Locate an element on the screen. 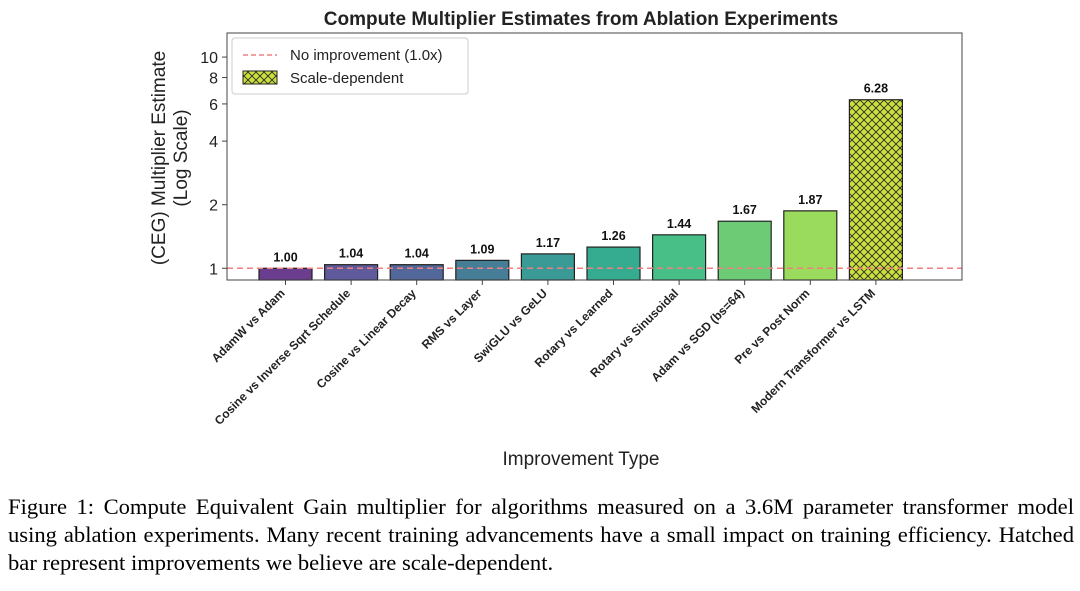  y-axis-label-line2: (Log Scale) is located at coordinates (181, 157).